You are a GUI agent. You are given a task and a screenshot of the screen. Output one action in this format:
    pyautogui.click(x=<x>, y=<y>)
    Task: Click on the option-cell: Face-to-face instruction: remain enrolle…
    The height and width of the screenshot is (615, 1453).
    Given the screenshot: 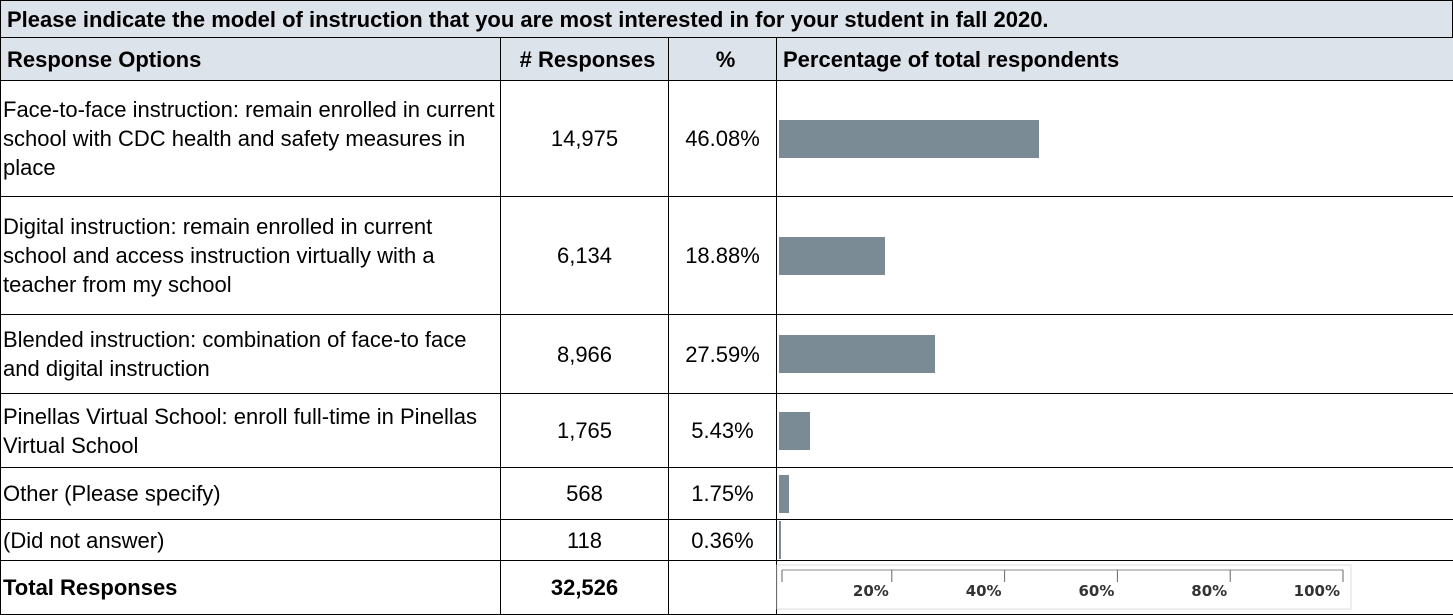 What is the action you would take?
    pyautogui.click(x=250, y=138)
    